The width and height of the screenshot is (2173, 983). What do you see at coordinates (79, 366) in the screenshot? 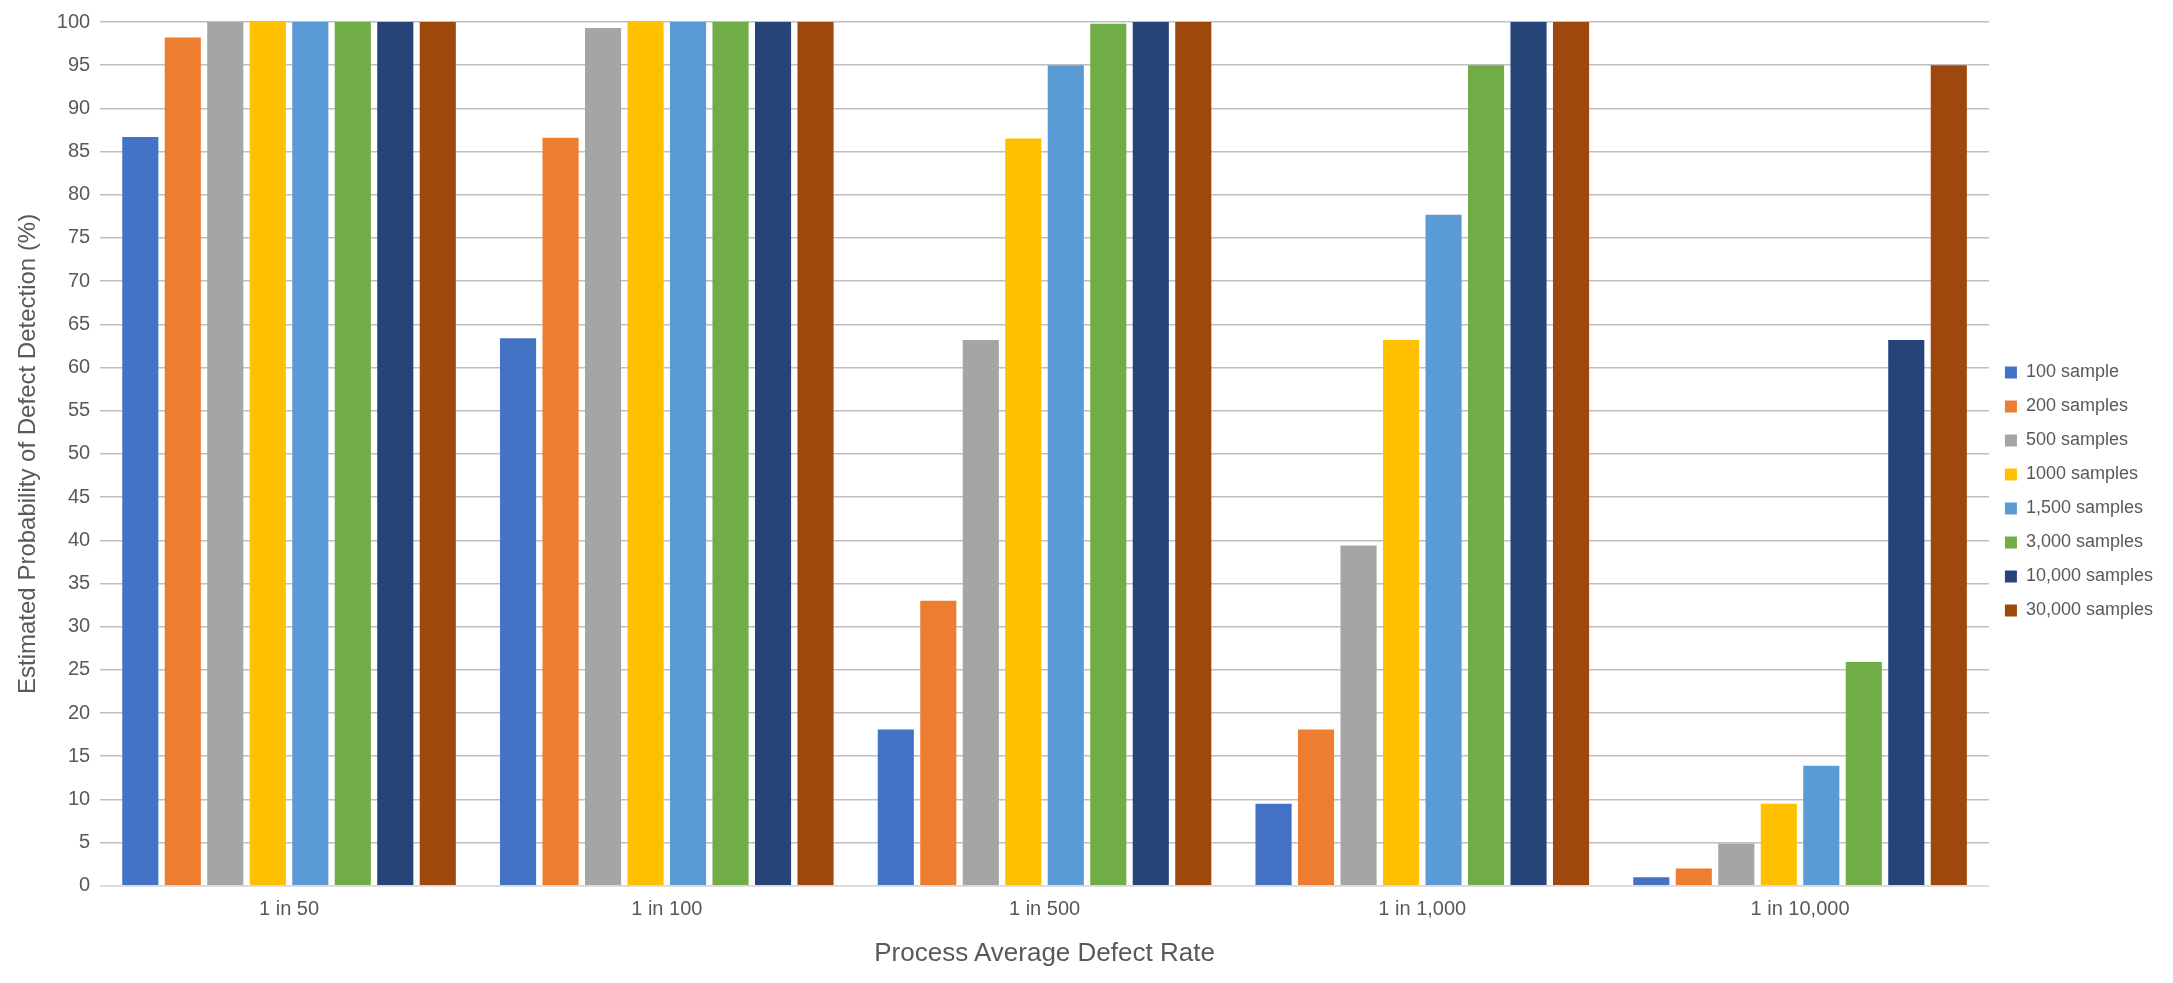
I see `y-tick-label: 60` at bounding box center [79, 366].